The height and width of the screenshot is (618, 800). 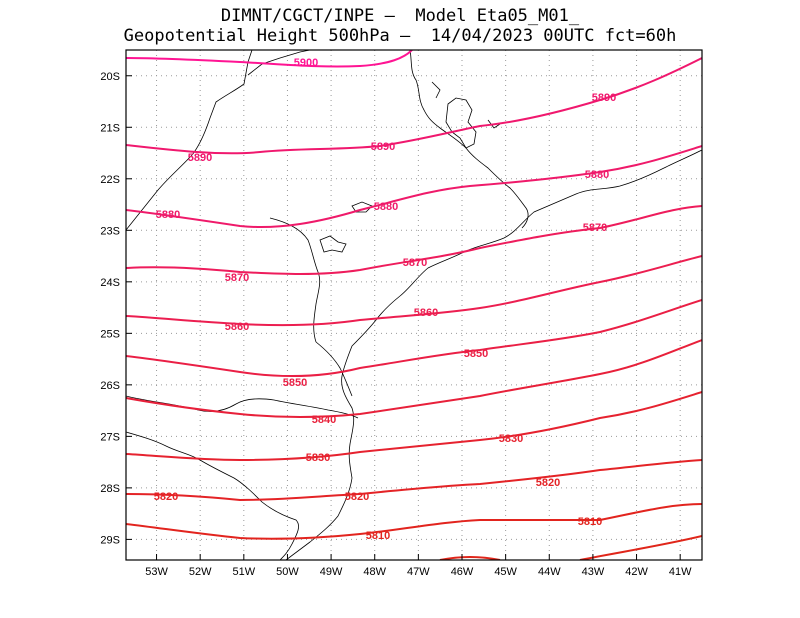 I want to click on lon-tick-label: 50W, so click(x=287, y=572).